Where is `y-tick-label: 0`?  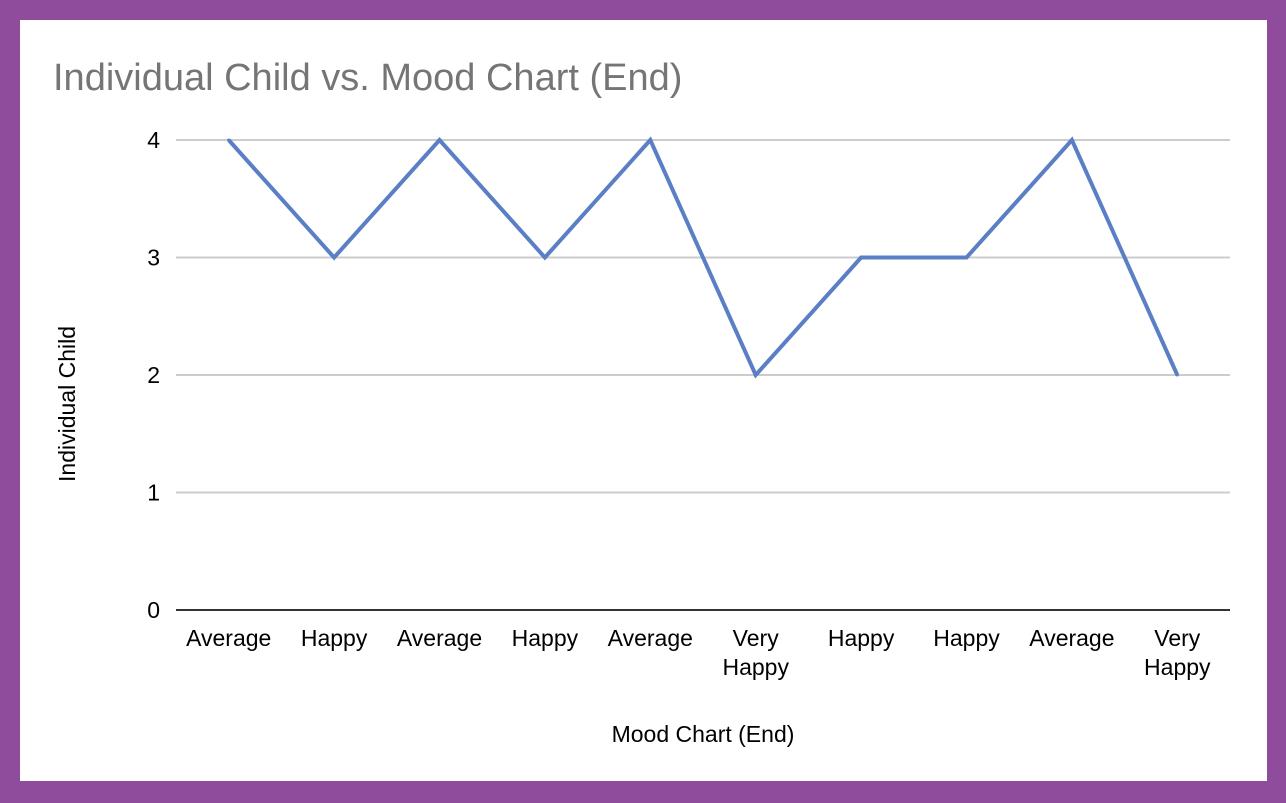 y-tick-label: 0 is located at coordinates (153, 610).